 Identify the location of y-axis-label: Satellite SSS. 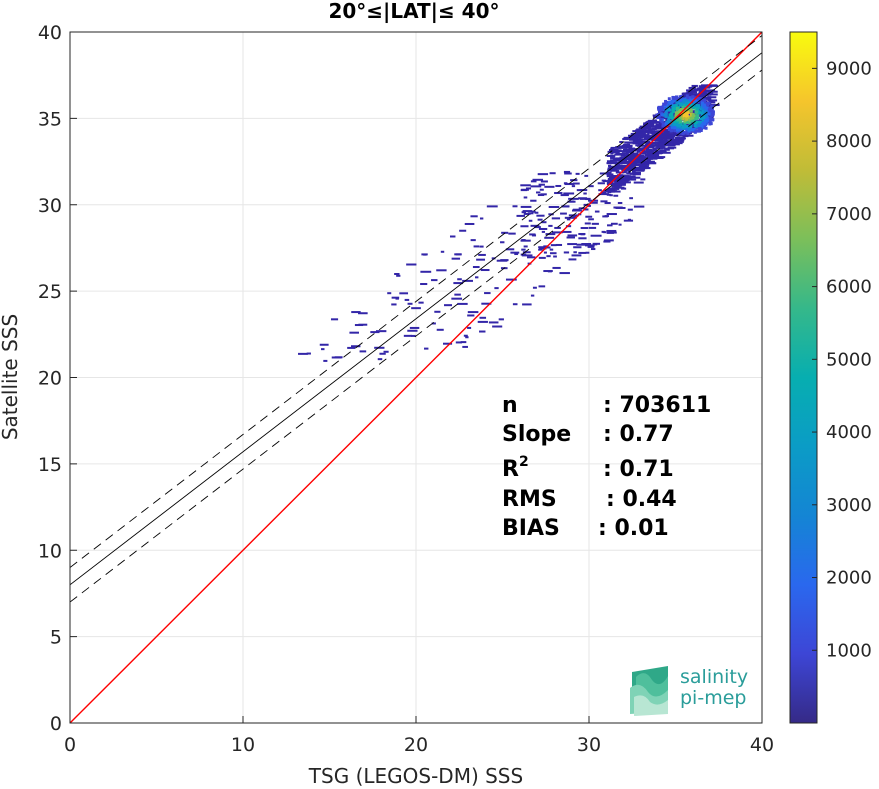
(11, 377).